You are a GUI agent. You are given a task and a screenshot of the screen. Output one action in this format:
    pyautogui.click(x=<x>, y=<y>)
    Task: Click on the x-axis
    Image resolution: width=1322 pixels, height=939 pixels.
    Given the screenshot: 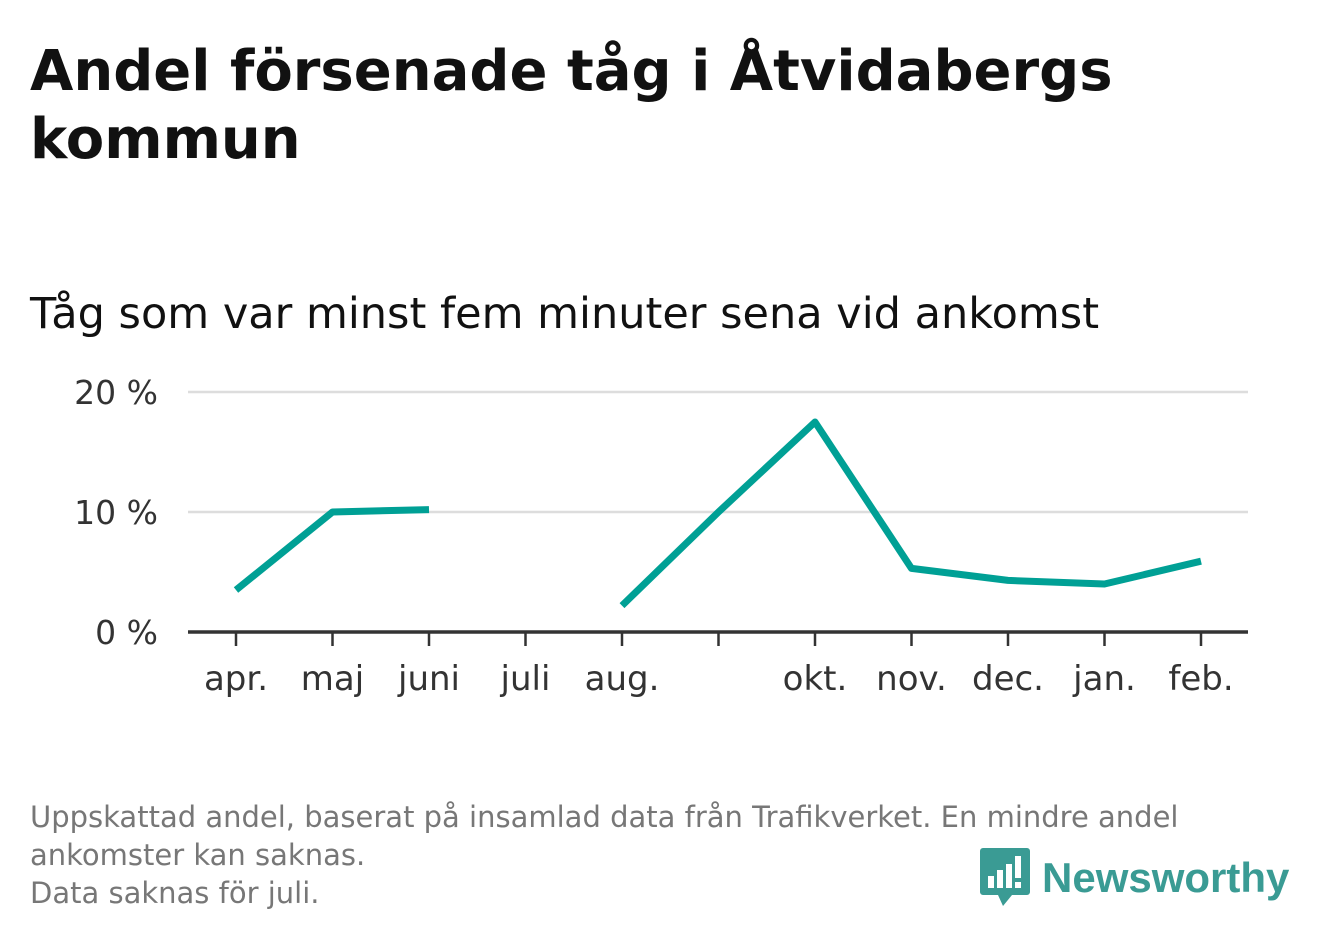 What is the action you would take?
    pyautogui.click(x=718, y=638)
    